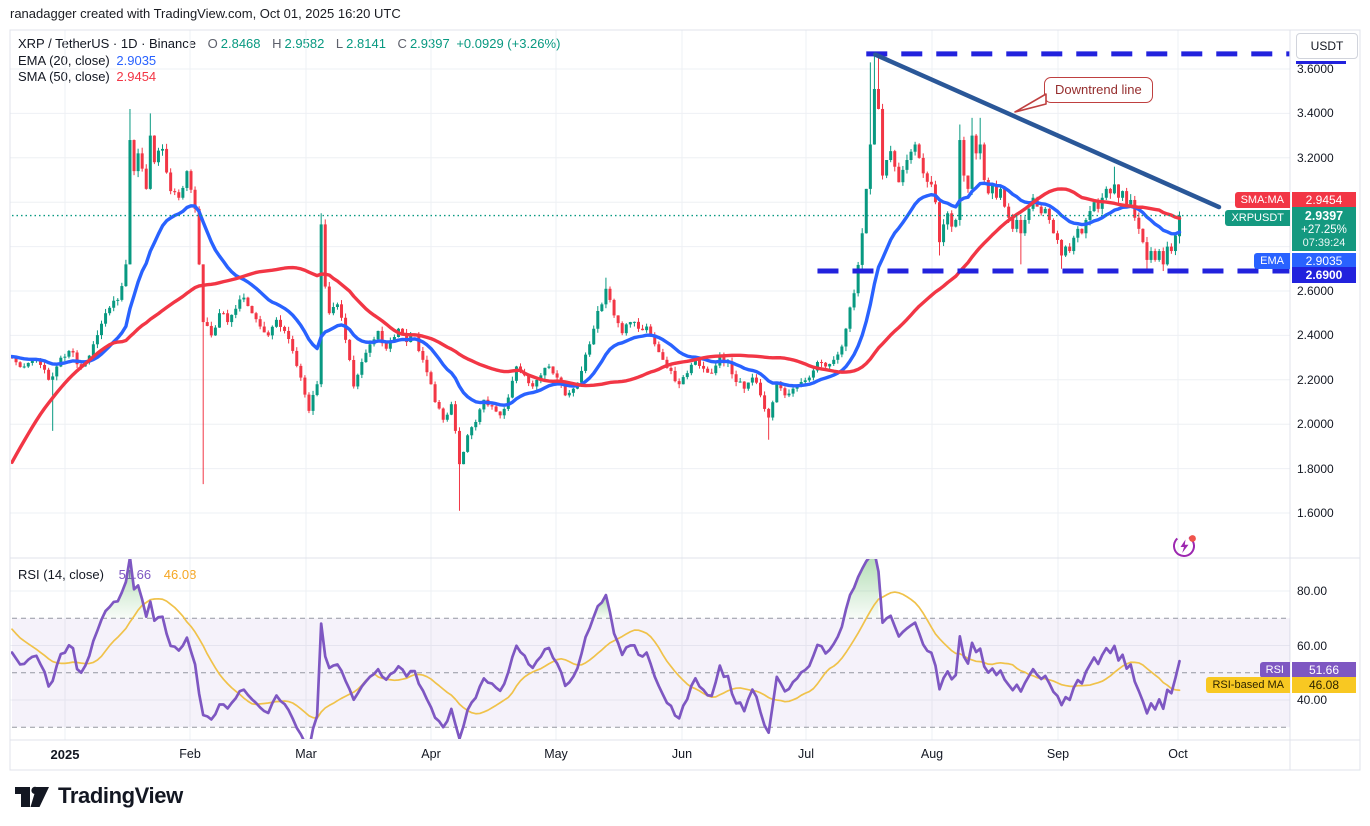 The height and width of the screenshot is (826, 1370). I want to click on price-tick: 1.8000, so click(1315, 468).